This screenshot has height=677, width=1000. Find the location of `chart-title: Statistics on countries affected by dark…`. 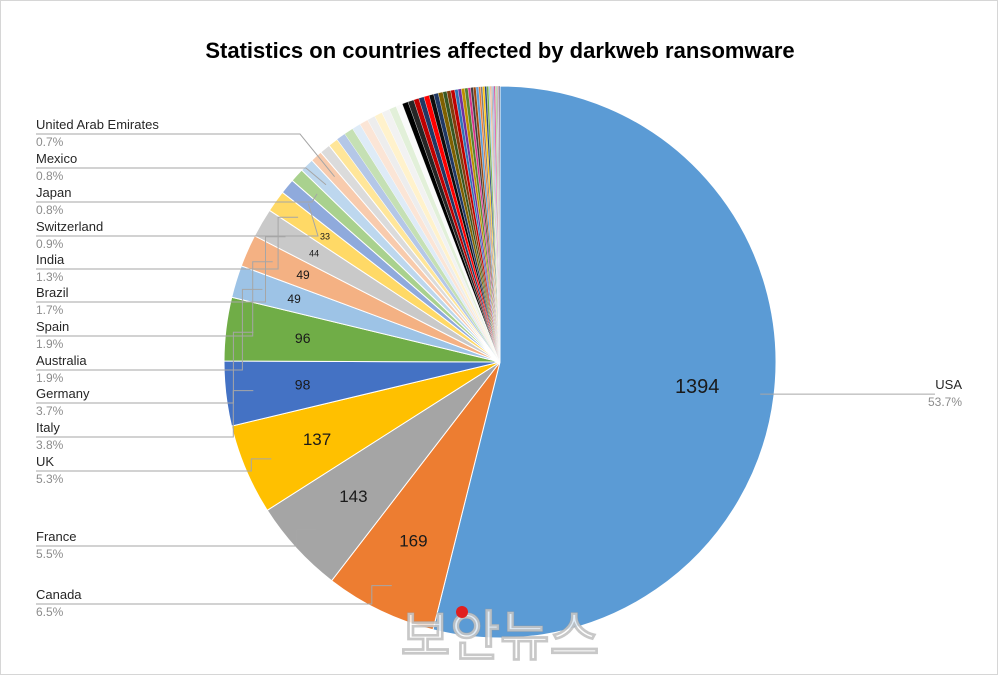

chart-title: Statistics on countries affected by dark… is located at coordinates (499, 50).